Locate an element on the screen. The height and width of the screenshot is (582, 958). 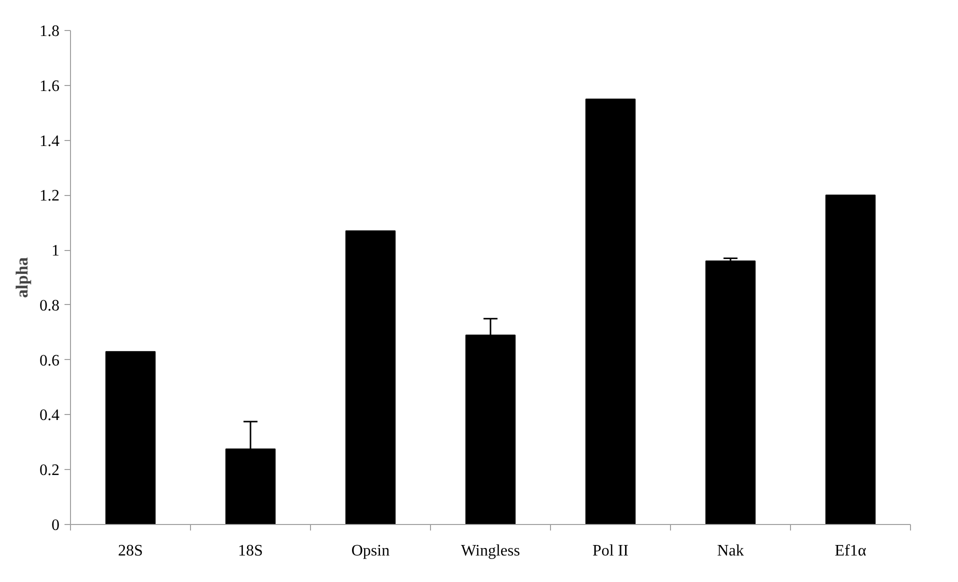
x-tick-label: 28S is located at coordinates (130, 551).